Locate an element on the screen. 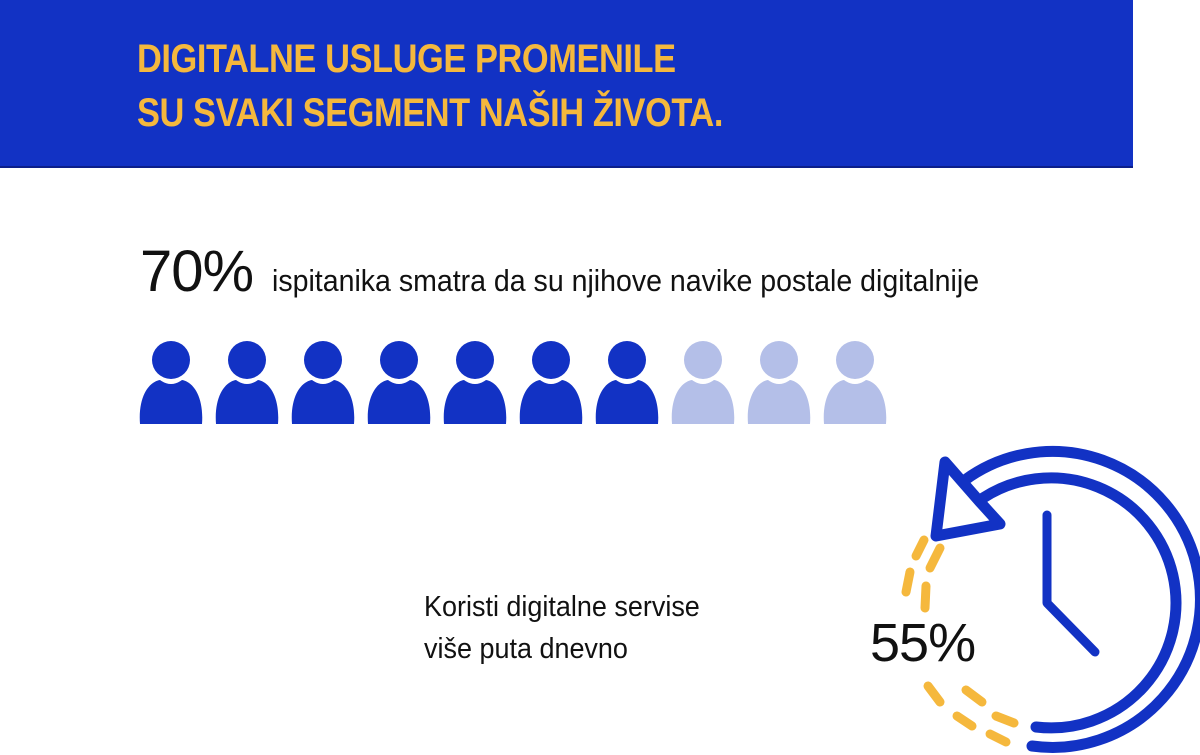 The width and height of the screenshot is (1200, 755). people-pictogram is located at coordinates (513, 382).